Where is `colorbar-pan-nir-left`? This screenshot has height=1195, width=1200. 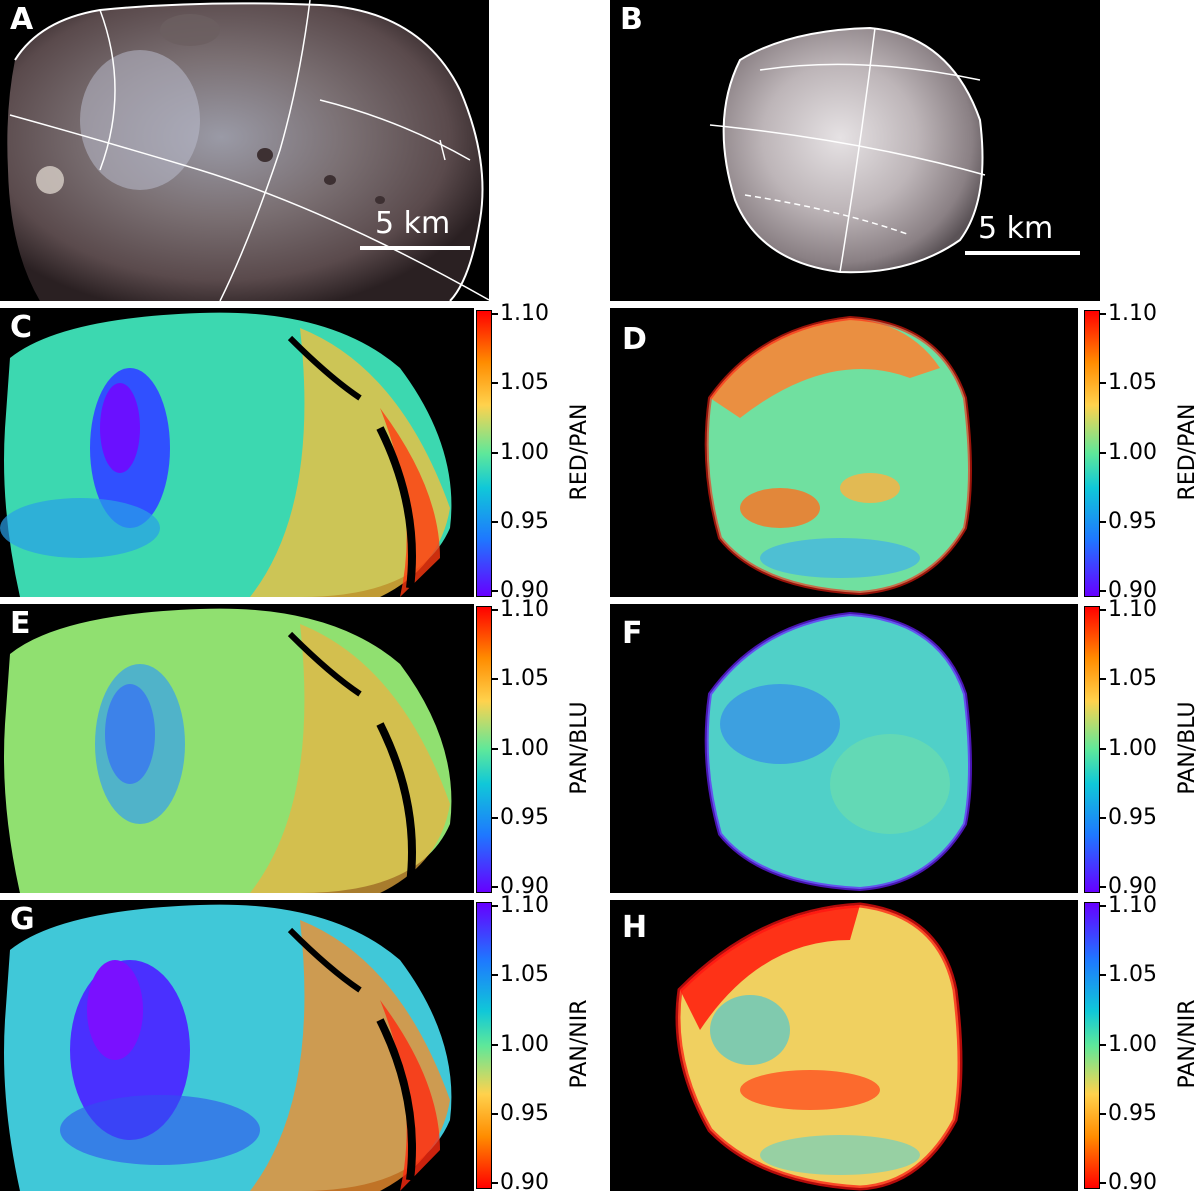 colorbar-pan-nir-left is located at coordinates (484, 1045).